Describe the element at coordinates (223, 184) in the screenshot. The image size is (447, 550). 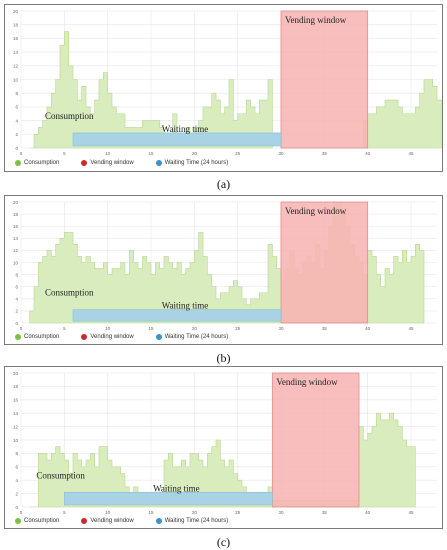
I see `caption-a: (a)` at that location.